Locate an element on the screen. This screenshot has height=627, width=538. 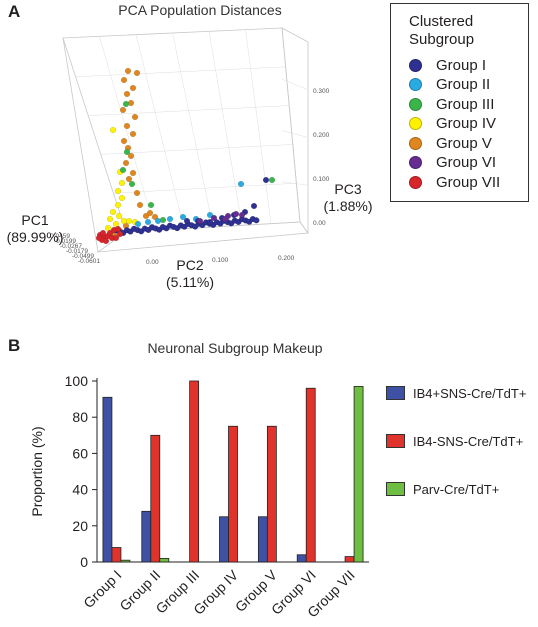
bar-legend-item: Parv-Cre/TdT+ is located at coordinates (442, 489).